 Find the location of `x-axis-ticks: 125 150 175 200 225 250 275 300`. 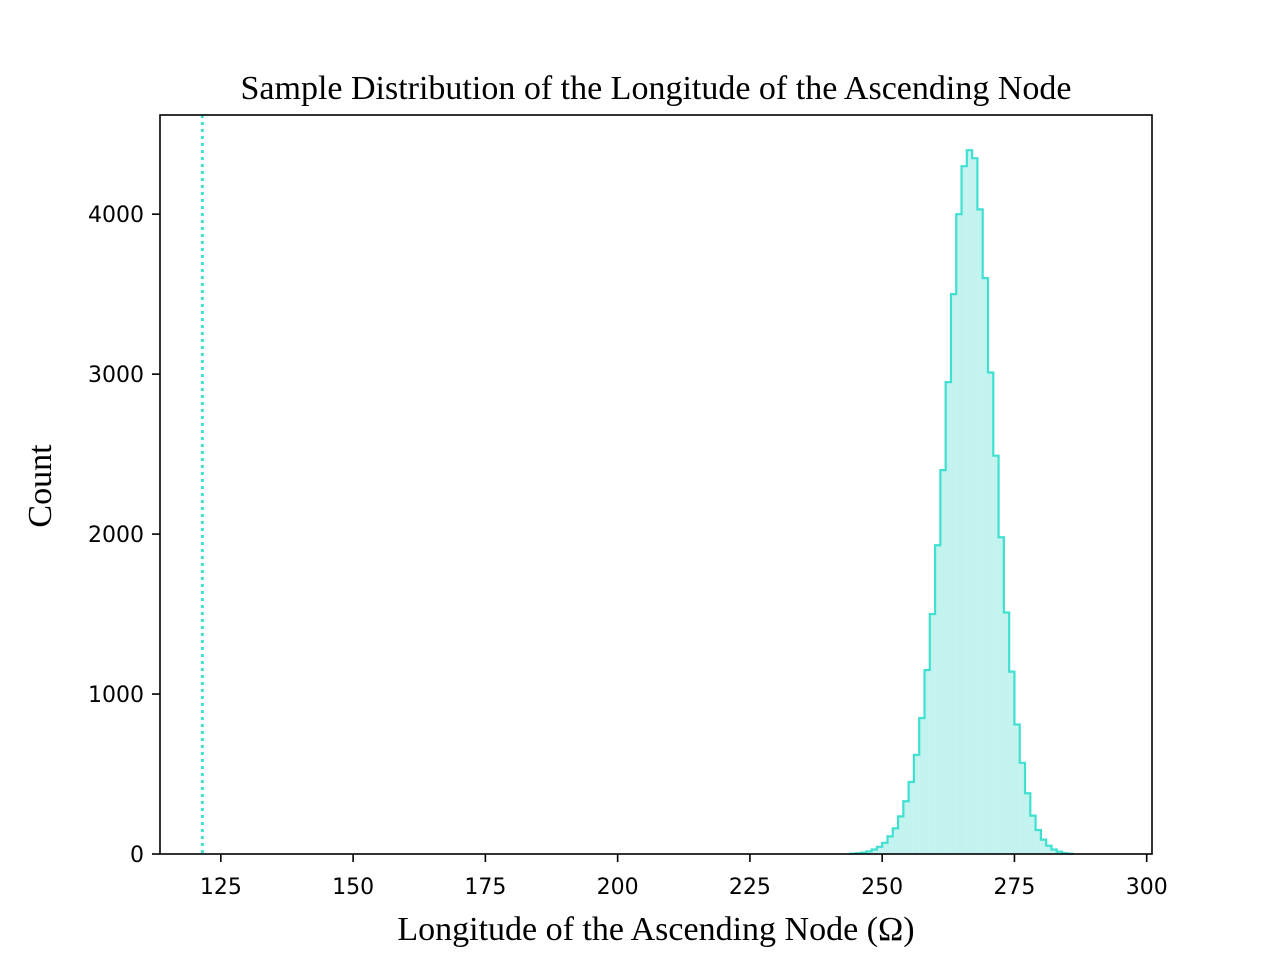

x-axis-ticks: 125 150 175 200 225 250 275 300 is located at coordinates (684, 877).